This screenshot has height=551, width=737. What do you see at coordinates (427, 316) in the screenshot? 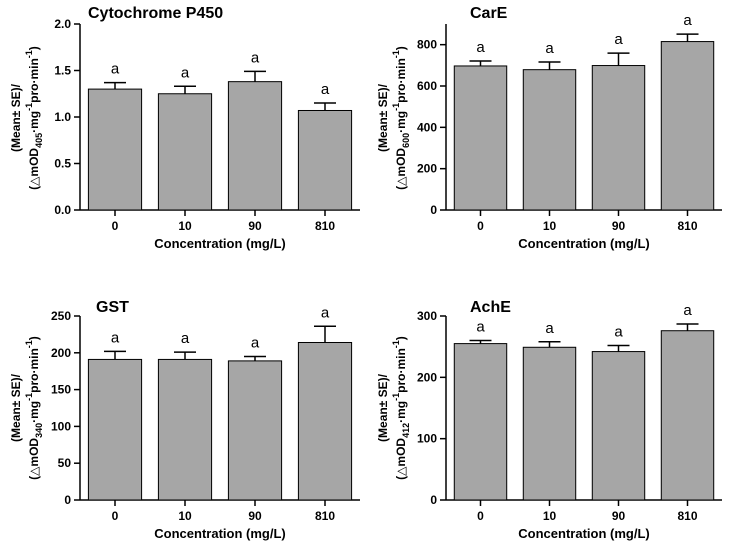
I see `y-tick-label: 300` at bounding box center [427, 316].